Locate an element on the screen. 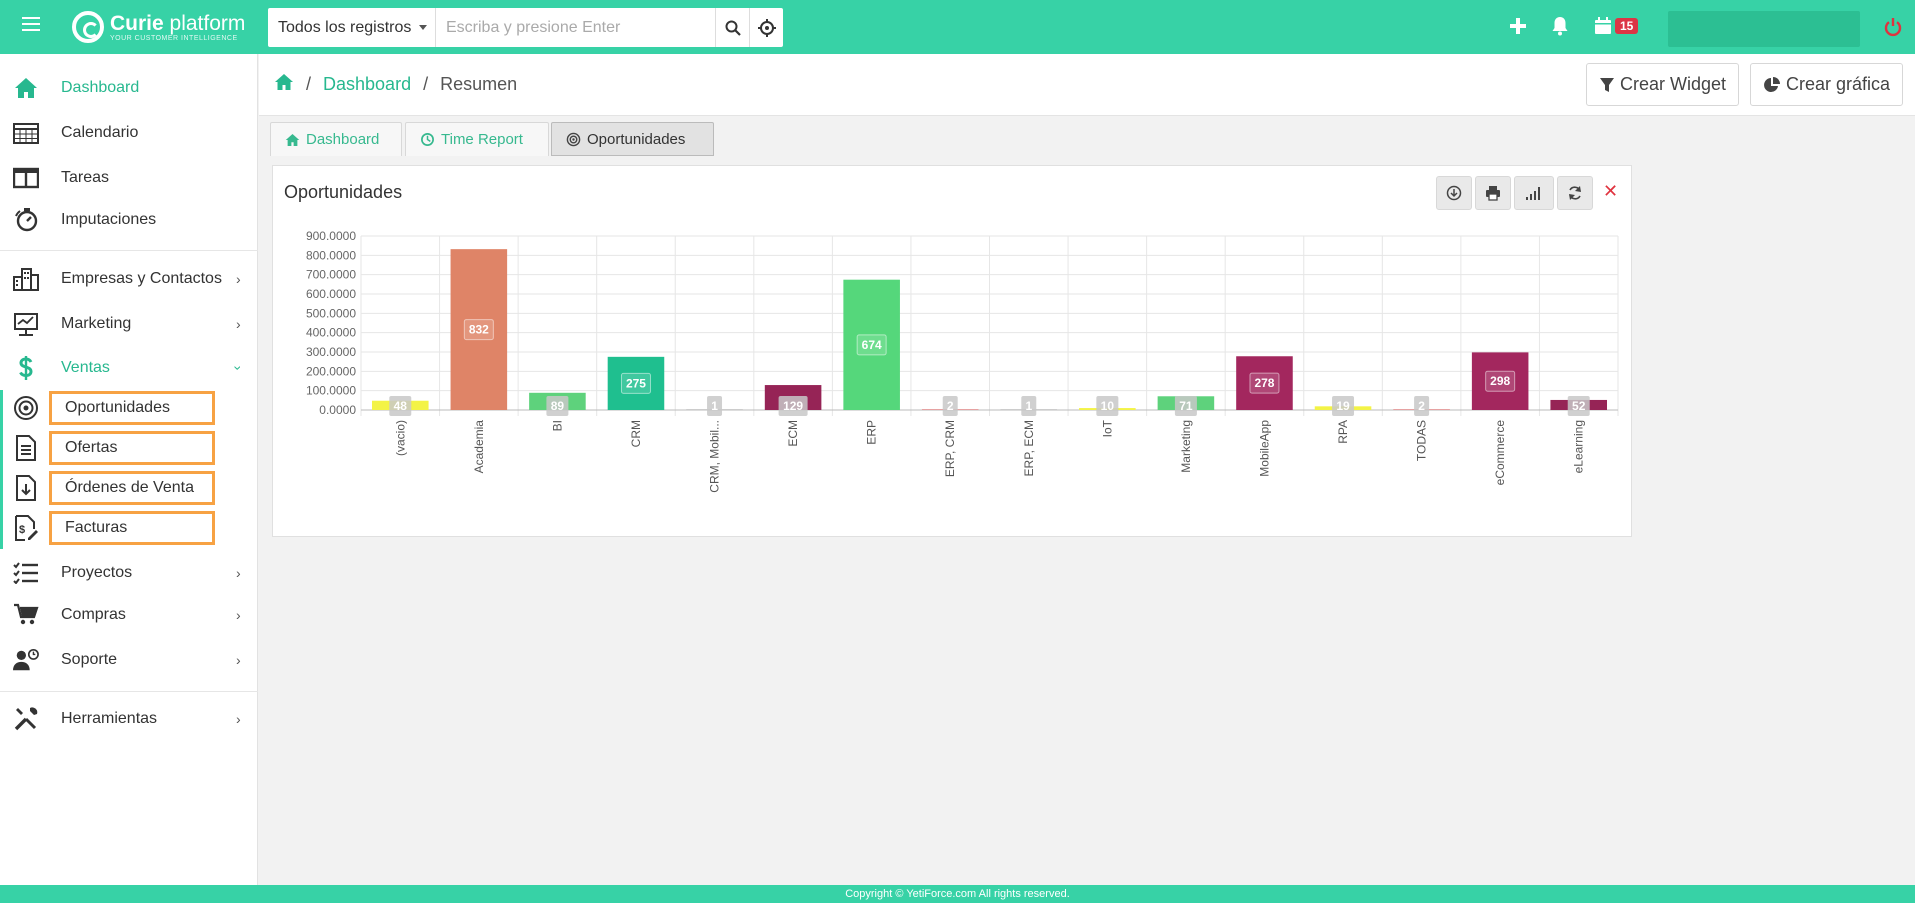  power-icon is located at coordinates (1893, 27).